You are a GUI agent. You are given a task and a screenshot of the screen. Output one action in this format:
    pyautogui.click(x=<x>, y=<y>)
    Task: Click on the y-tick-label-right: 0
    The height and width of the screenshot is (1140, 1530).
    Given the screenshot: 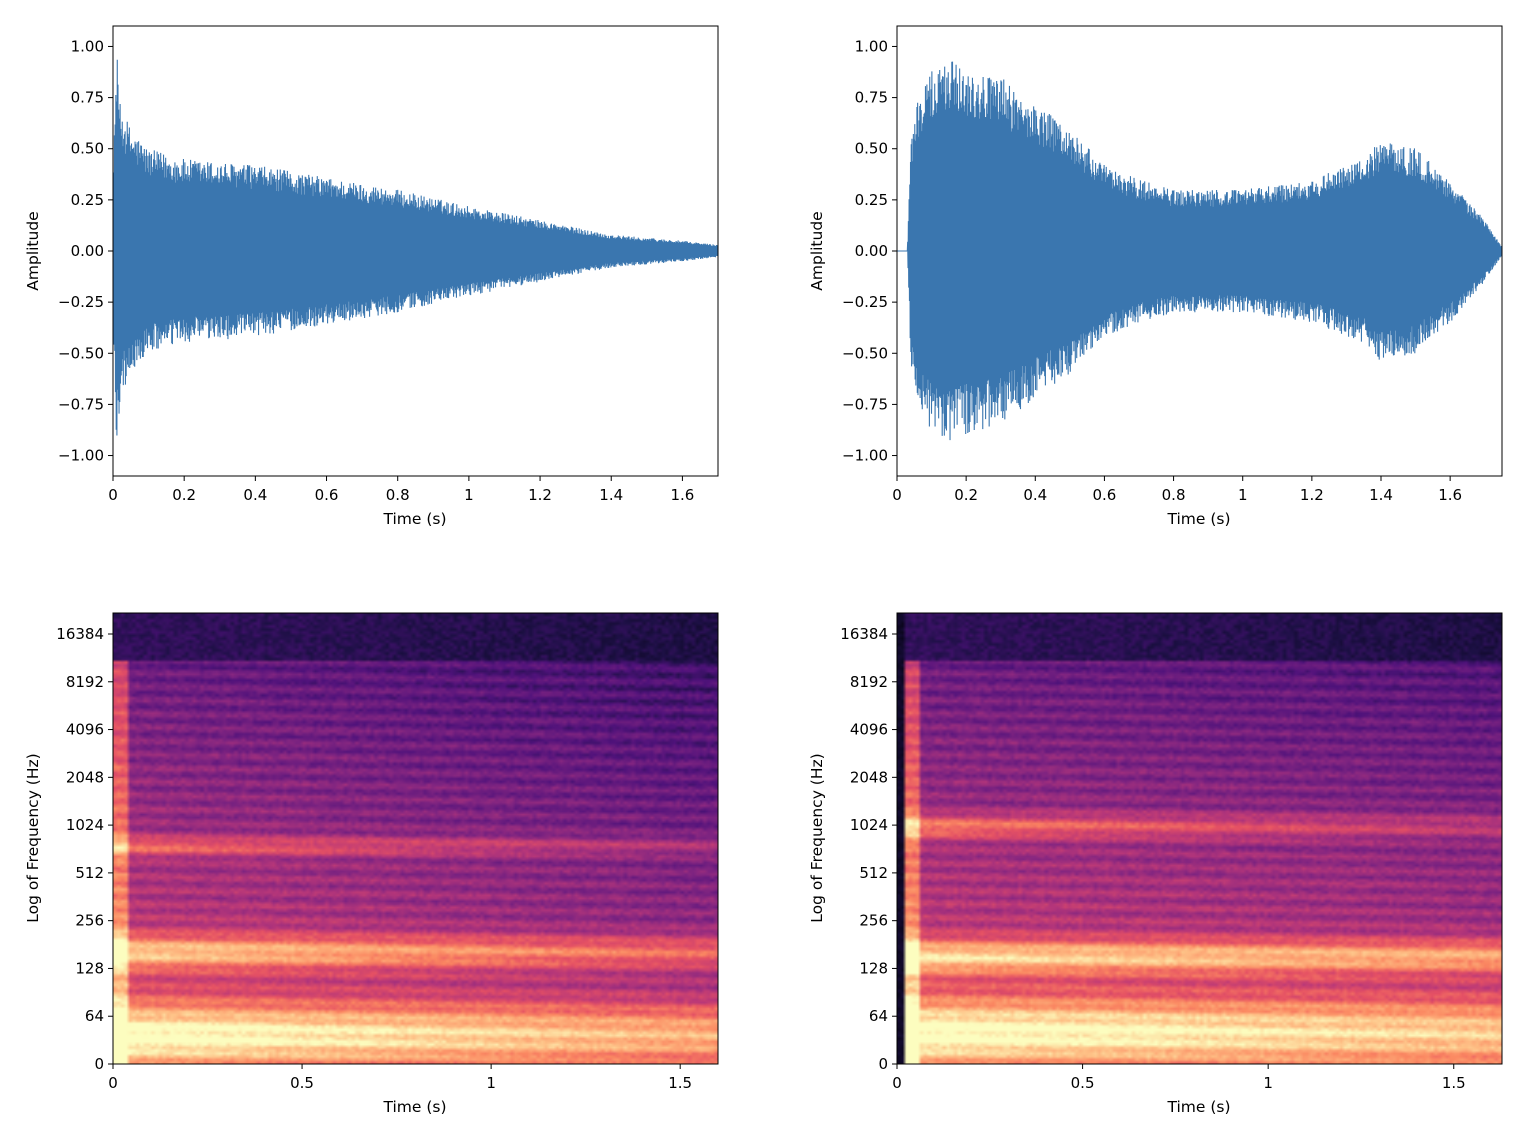 What is the action you would take?
    pyautogui.click(x=883, y=1064)
    